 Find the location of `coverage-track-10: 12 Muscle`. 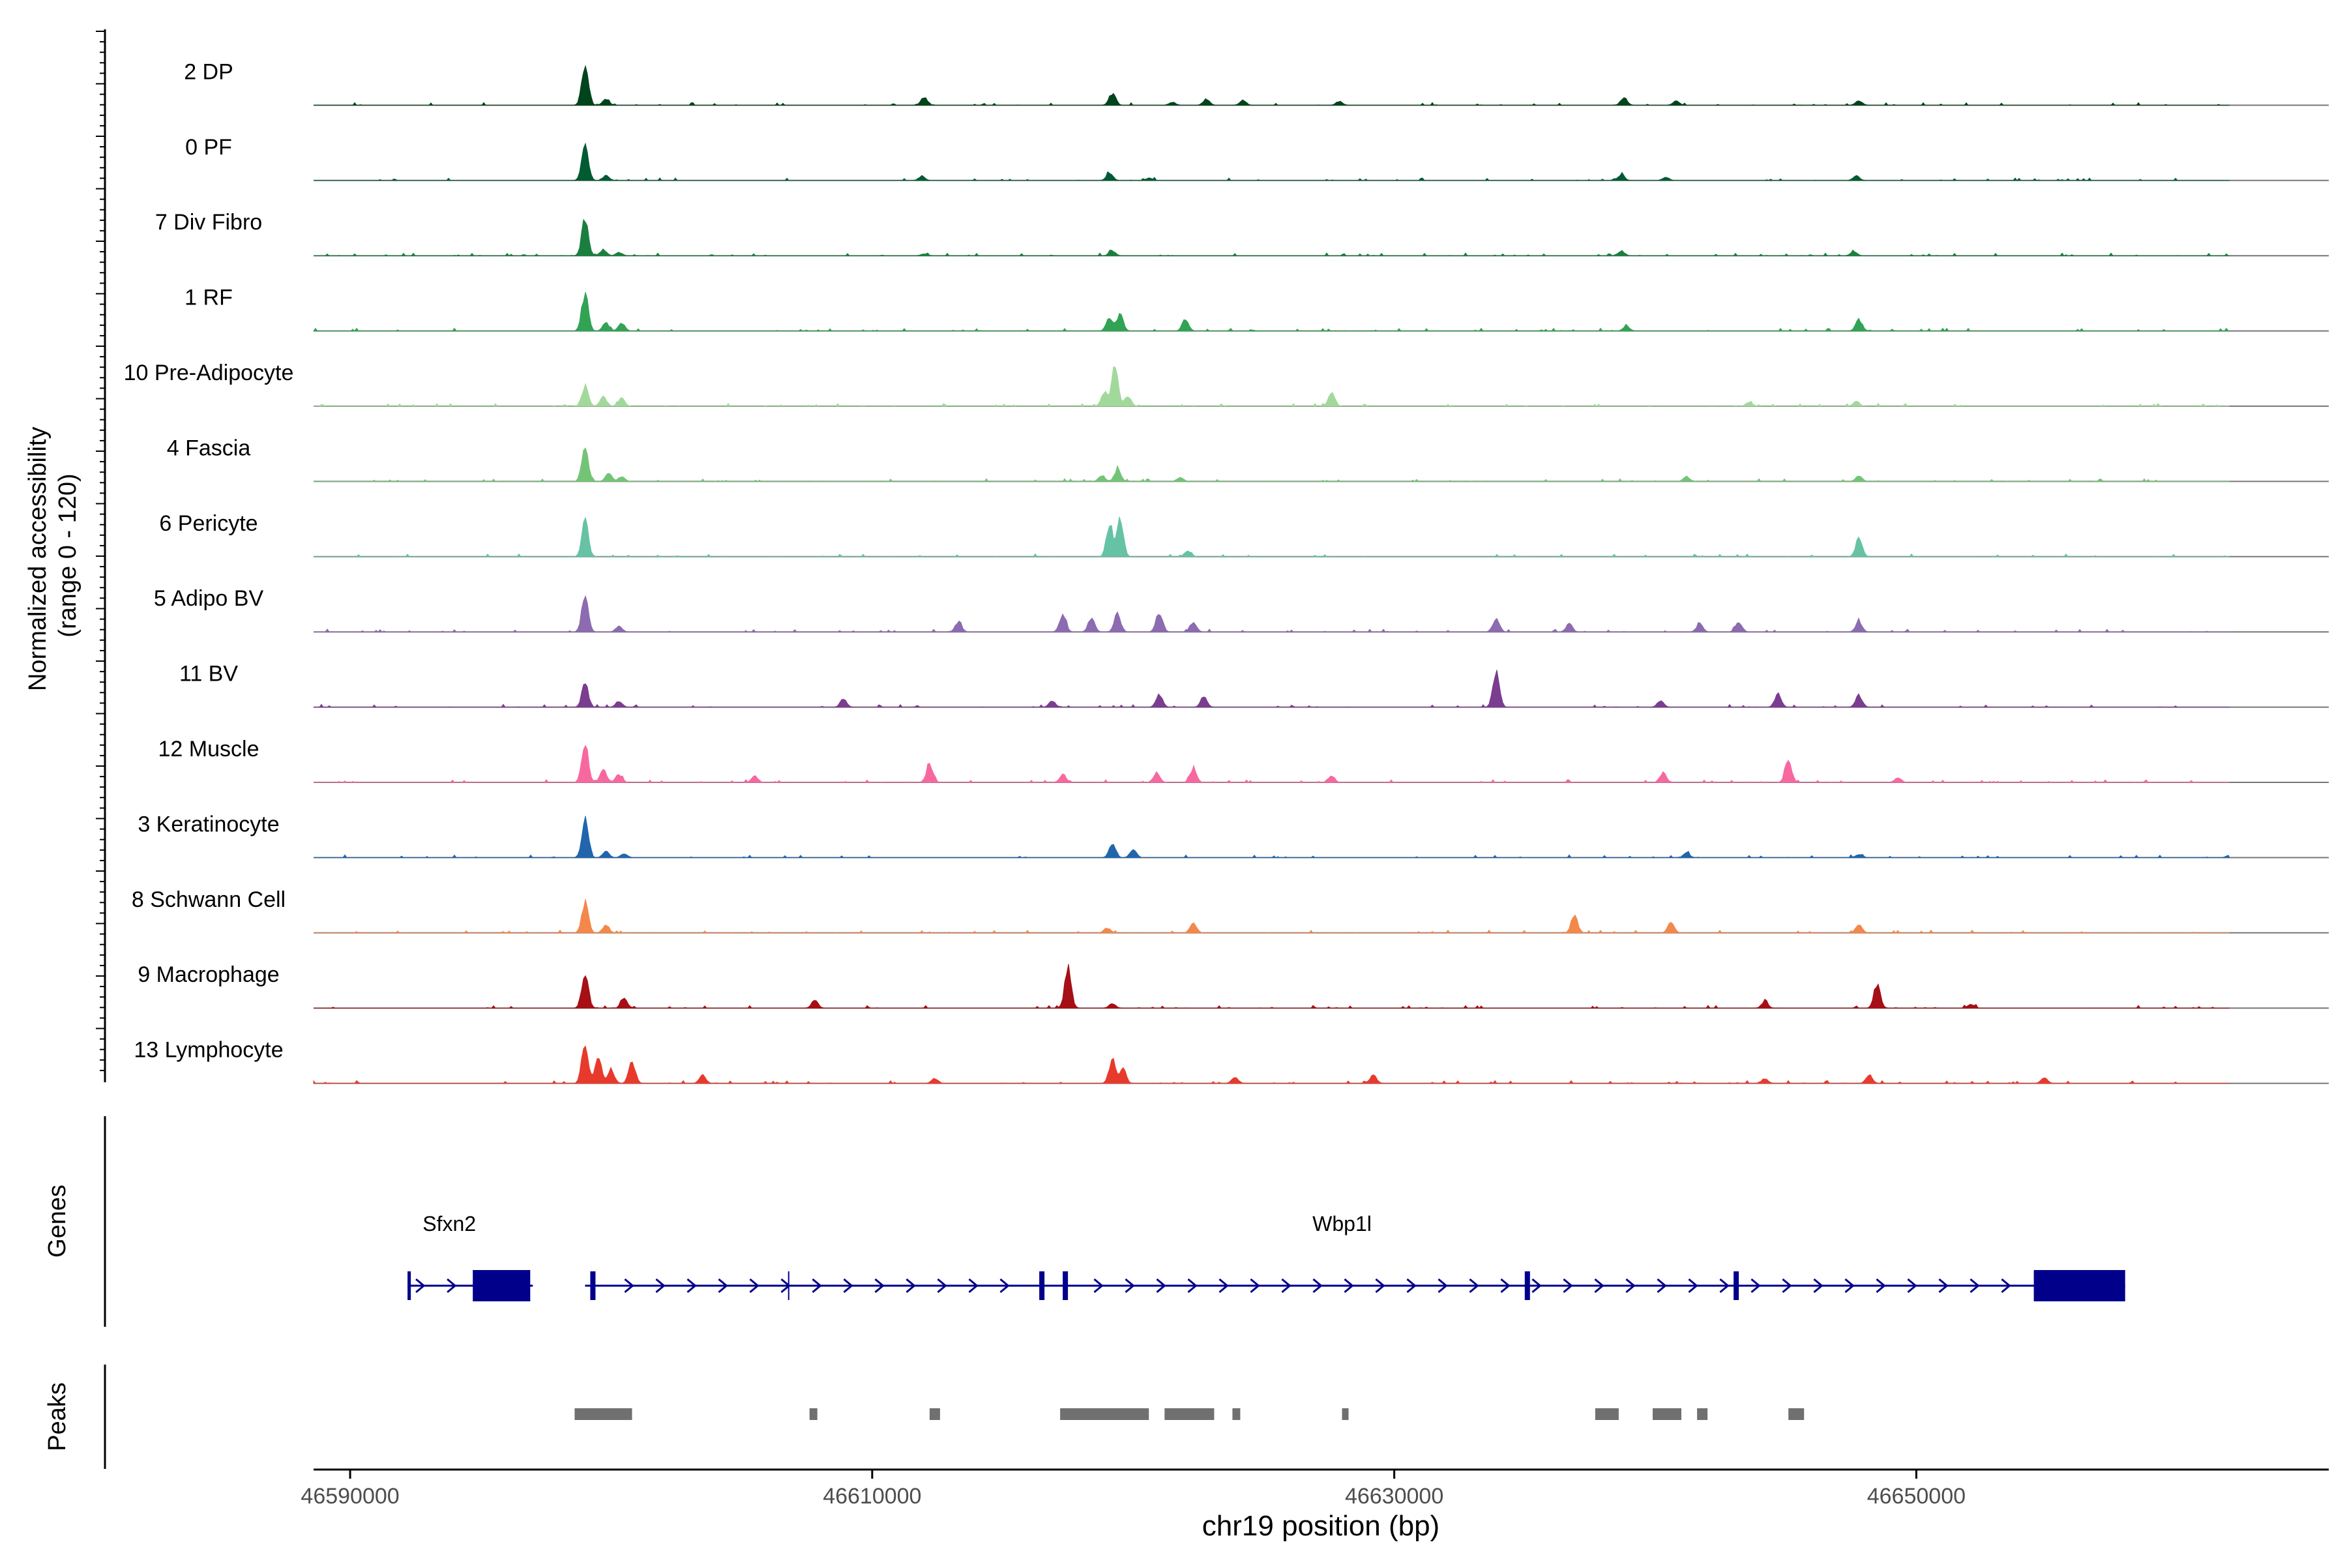

coverage-track-10: 12 Muscle is located at coordinates (1243, 760).